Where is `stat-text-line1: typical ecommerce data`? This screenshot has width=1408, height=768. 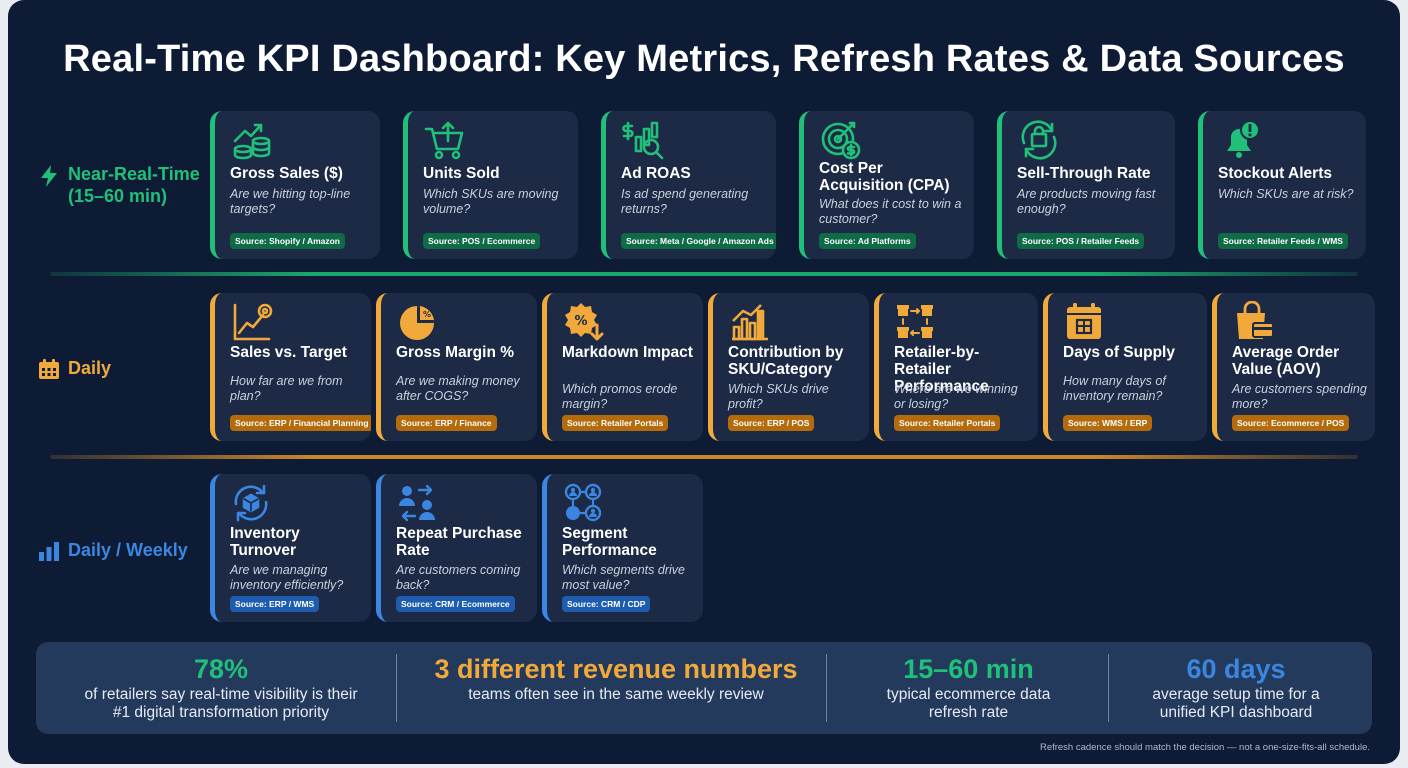
stat-text-line1: typical ecommerce data is located at coordinates (968, 694).